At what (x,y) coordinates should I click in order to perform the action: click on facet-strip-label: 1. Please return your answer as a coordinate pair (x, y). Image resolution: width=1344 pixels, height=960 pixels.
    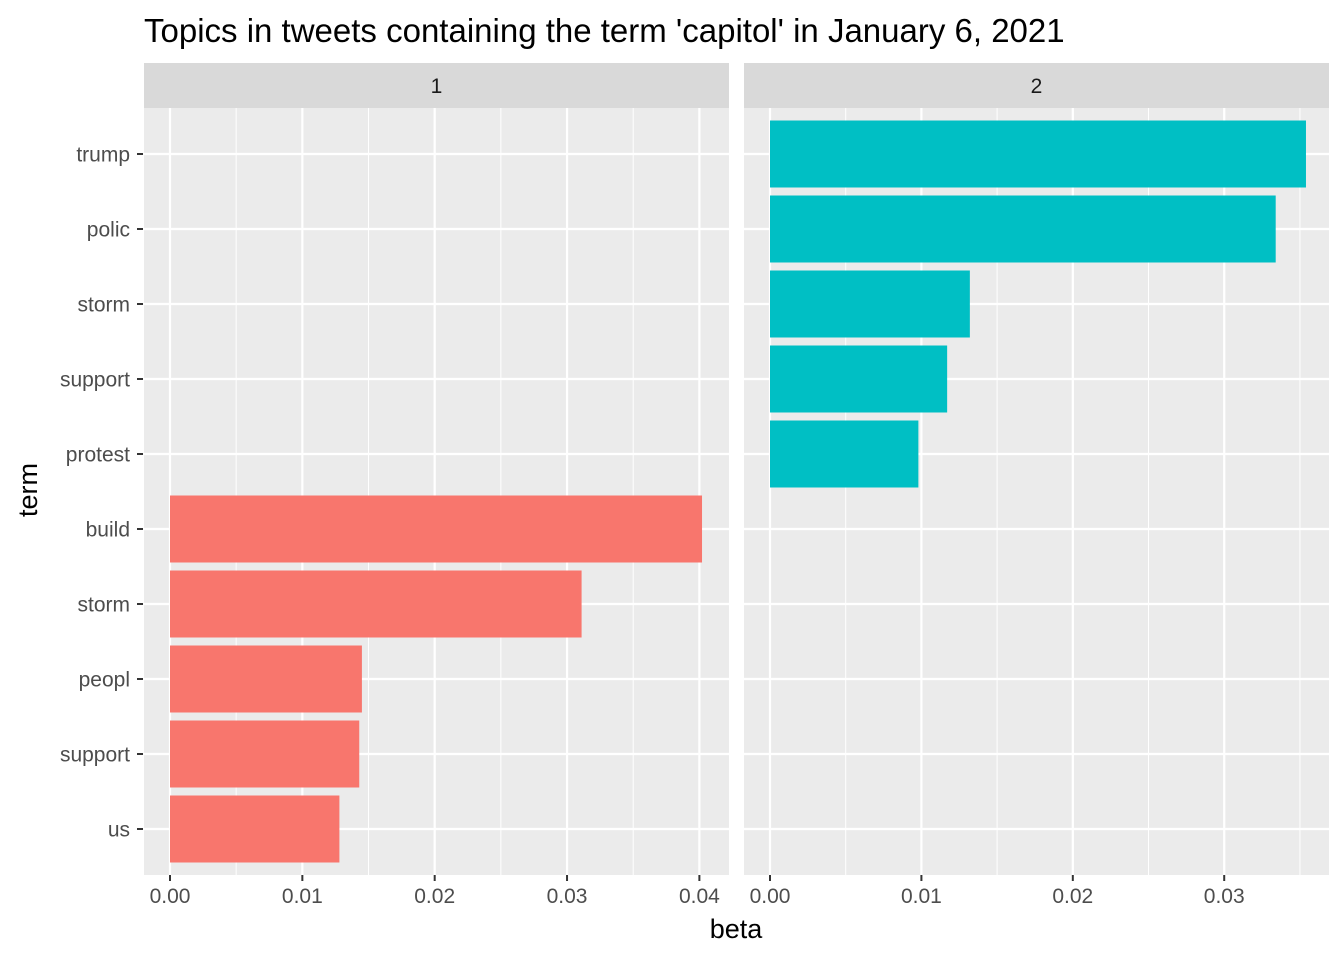
    Looking at the image, I should click on (437, 86).